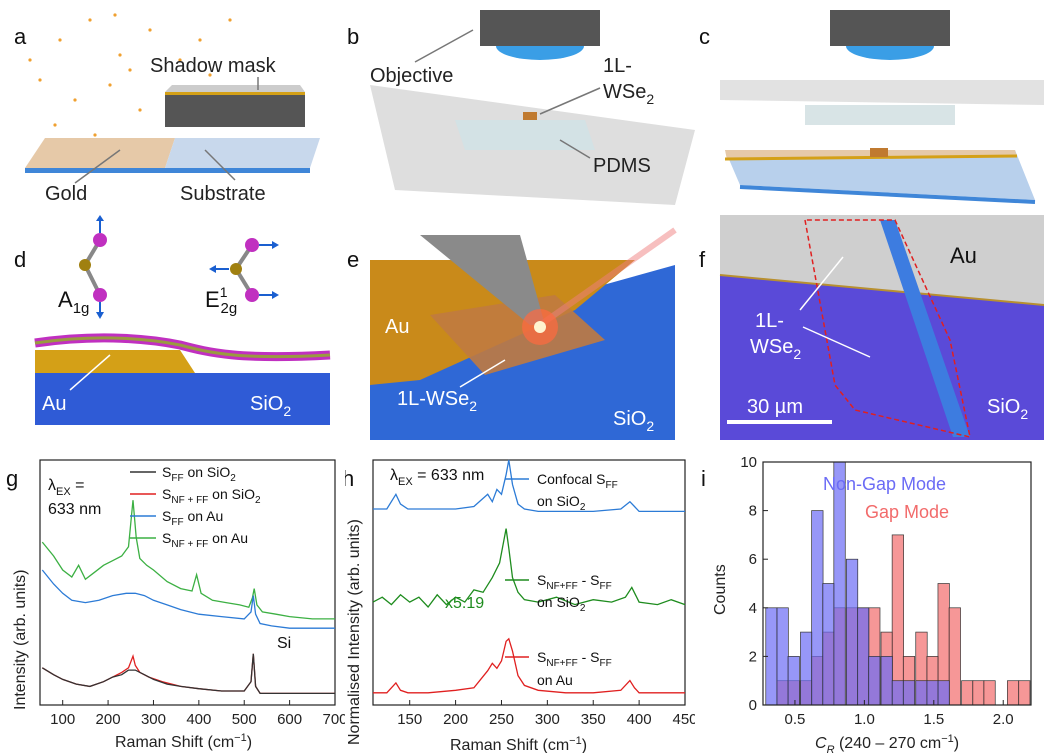 The width and height of the screenshot is (1044, 753). I want to click on shadow-mask-body, so click(235, 111).